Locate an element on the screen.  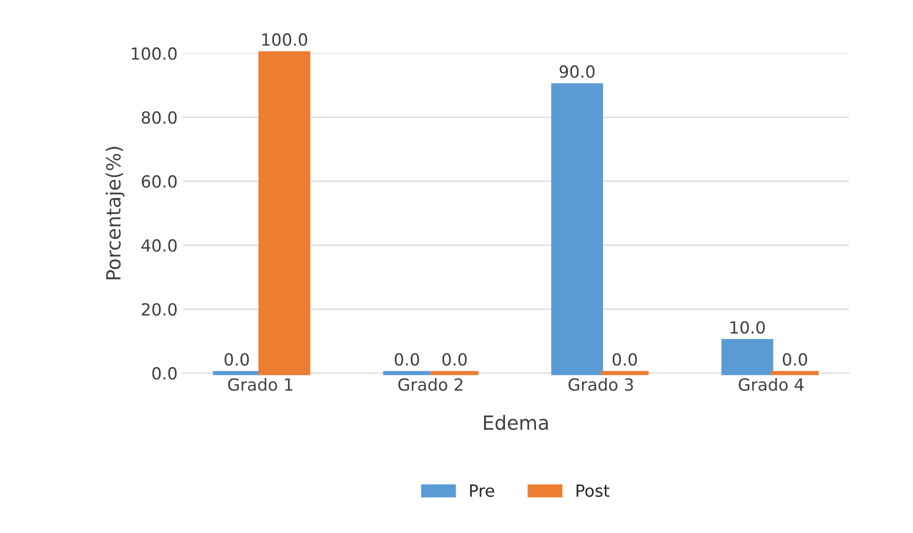
y-tick-label: 40.0 is located at coordinates (159, 245).